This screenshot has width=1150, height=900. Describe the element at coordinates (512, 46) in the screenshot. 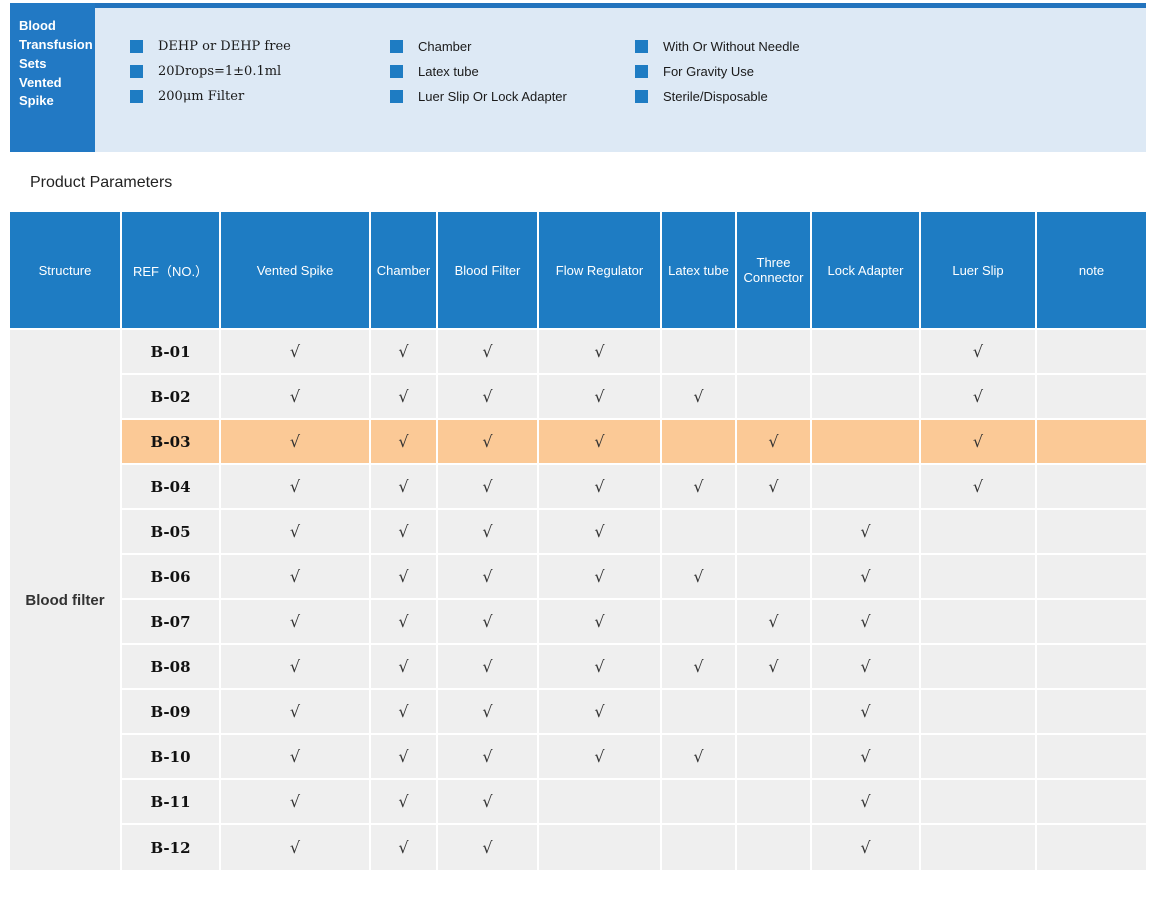

I see `feature-item: Chamber` at that location.